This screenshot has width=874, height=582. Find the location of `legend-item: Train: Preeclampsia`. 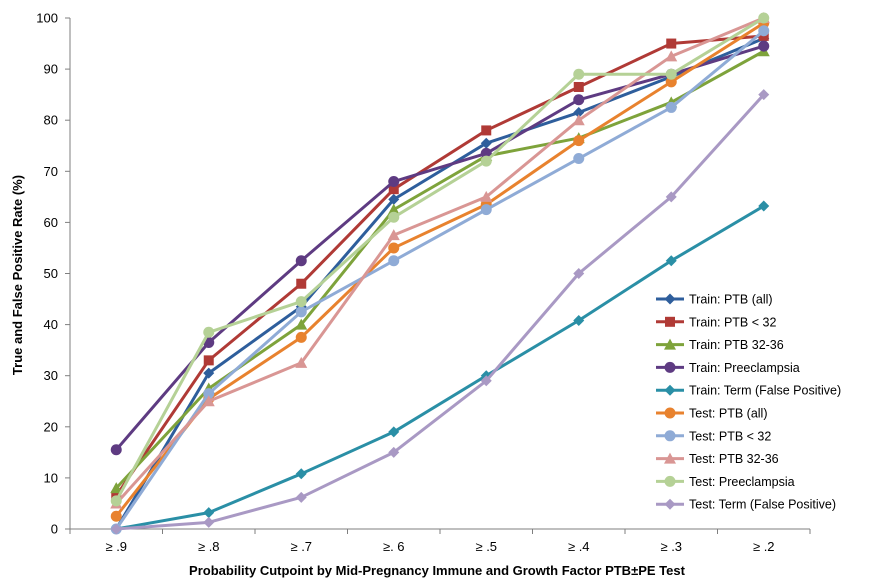

legend-item: Train: Preeclampsia is located at coordinates (728, 368).